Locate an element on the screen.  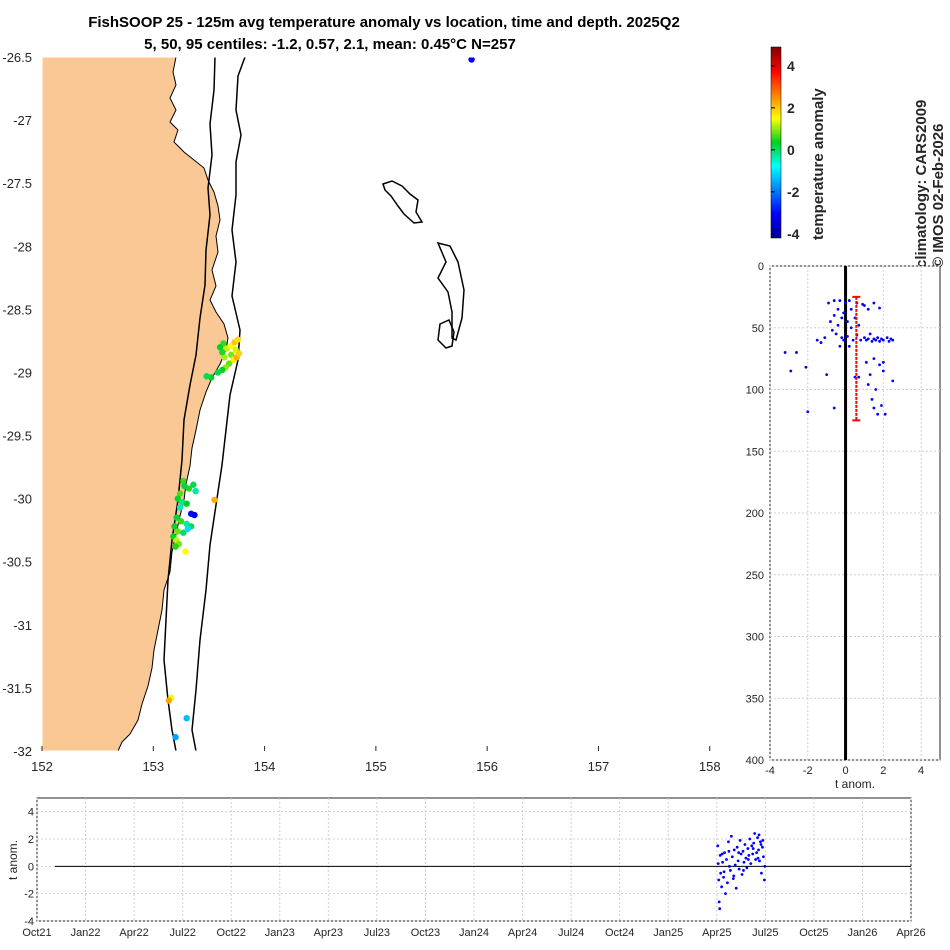
ts-x-tick-label: Jan23 is located at coordinates (280, 933).